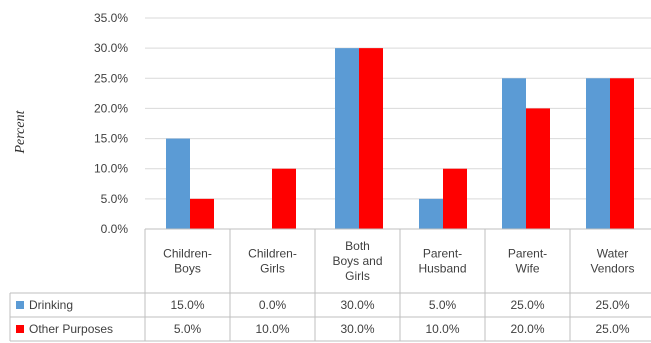 The image size is (651, 343). Describe the element at coordinates (111, 139) in the screenshot. I see `y-tick-label: 15.0%` at that location.